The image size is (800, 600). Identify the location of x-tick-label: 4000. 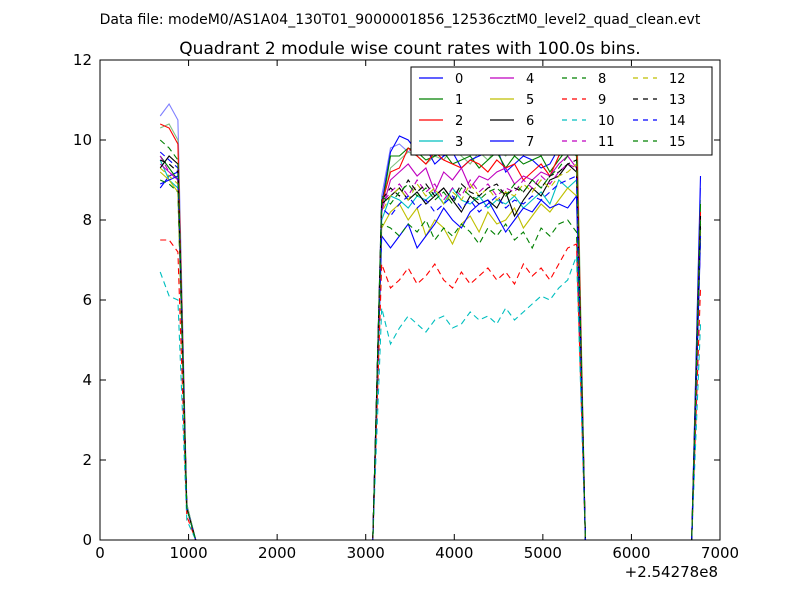
(454, 553).